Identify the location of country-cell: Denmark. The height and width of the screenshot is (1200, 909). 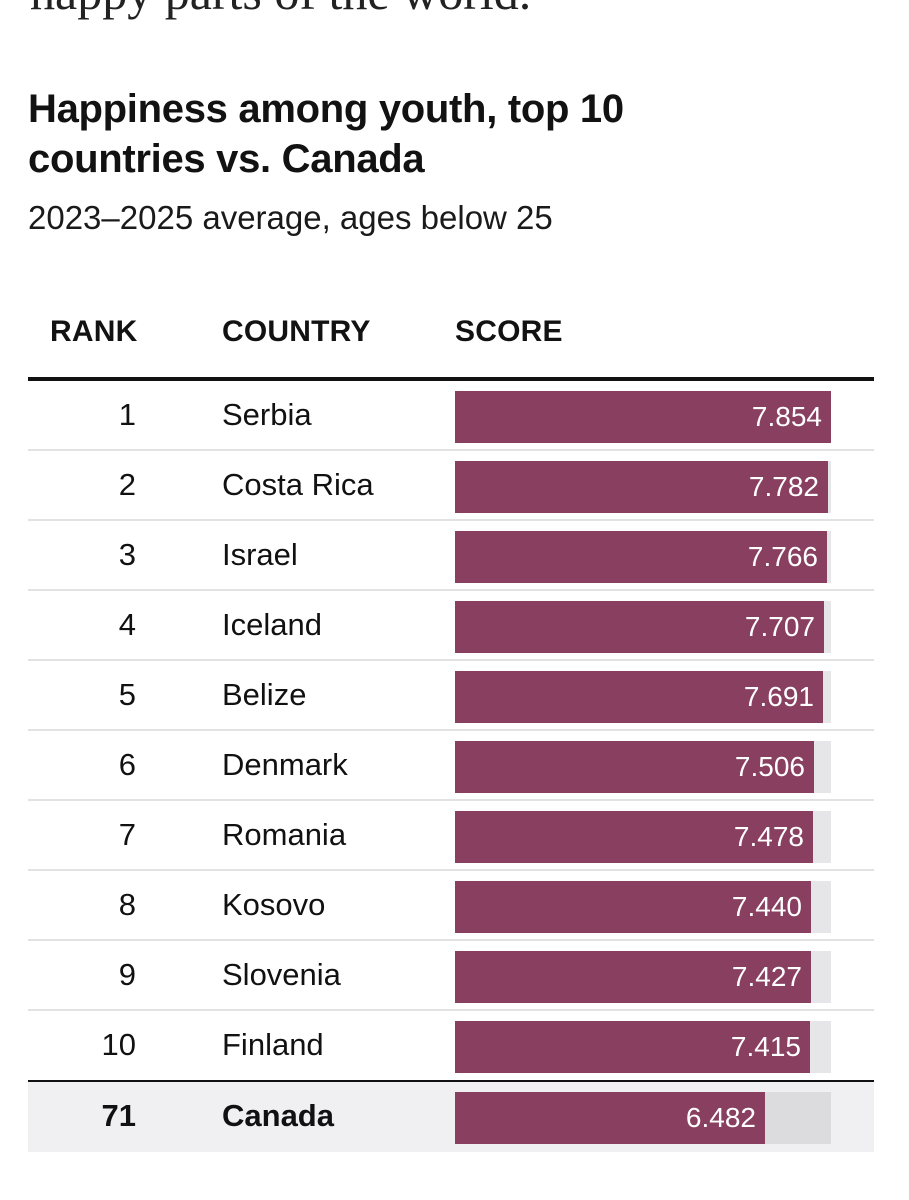
(285, 764).